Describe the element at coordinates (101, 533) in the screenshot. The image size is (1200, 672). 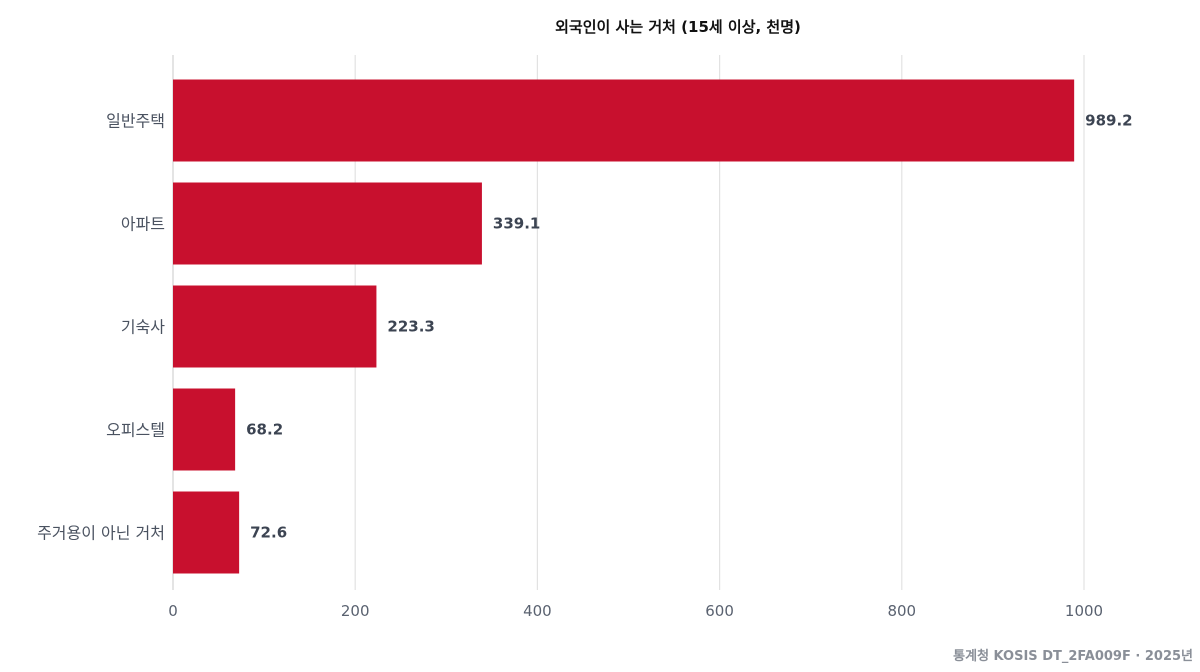
I see `category-label-4: 주거용이 아닌 거처` at that location.